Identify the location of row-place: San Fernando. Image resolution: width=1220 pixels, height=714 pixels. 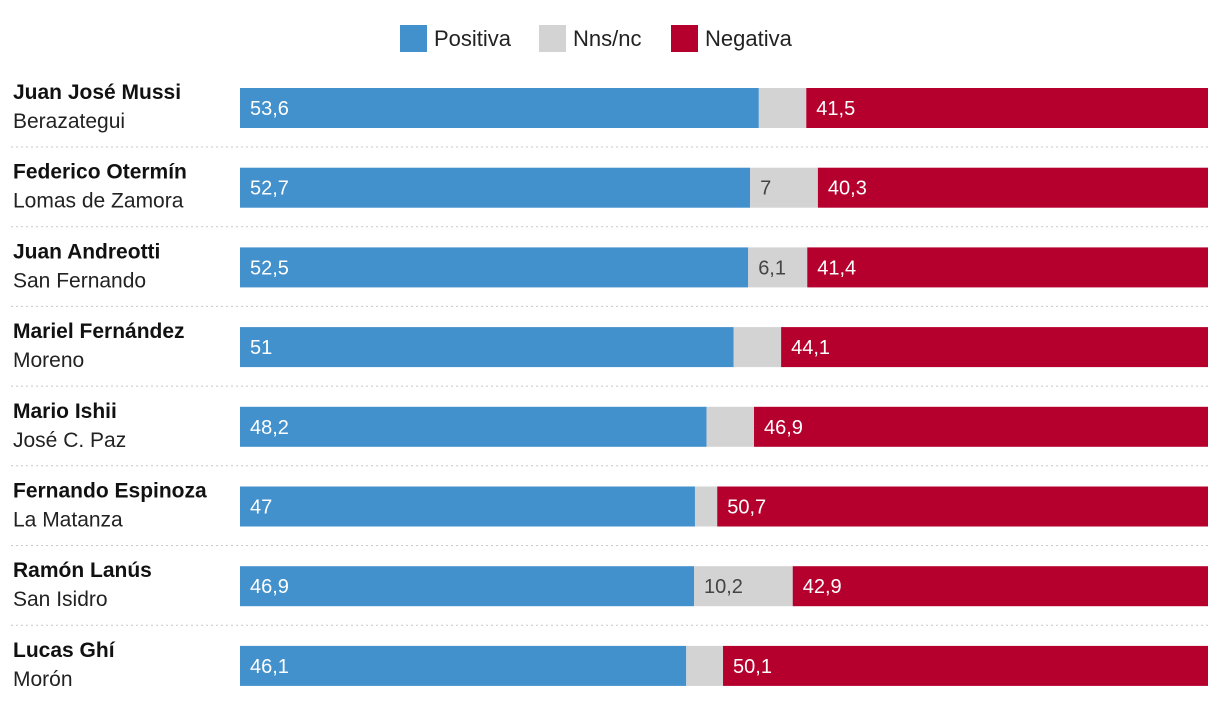
(79, 280).